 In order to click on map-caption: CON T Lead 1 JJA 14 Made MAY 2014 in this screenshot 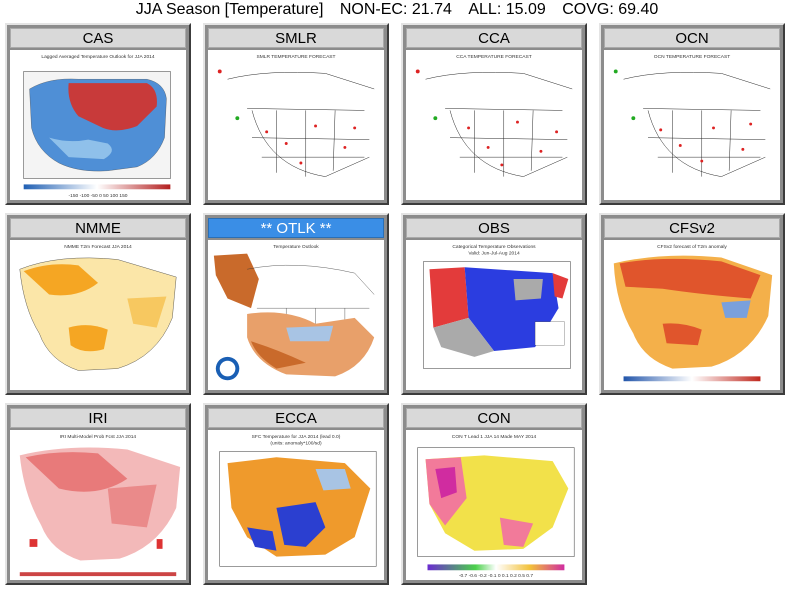, I will do `click(494, 437)`.